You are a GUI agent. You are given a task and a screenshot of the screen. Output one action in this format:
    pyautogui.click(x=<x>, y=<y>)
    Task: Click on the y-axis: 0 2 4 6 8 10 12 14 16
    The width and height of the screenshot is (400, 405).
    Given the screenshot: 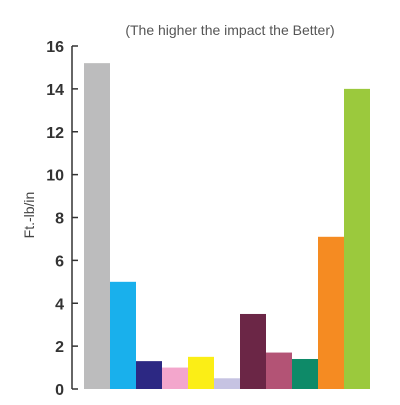 What is the action you would take?
    pyautogui.click(x=62, y=219)
    